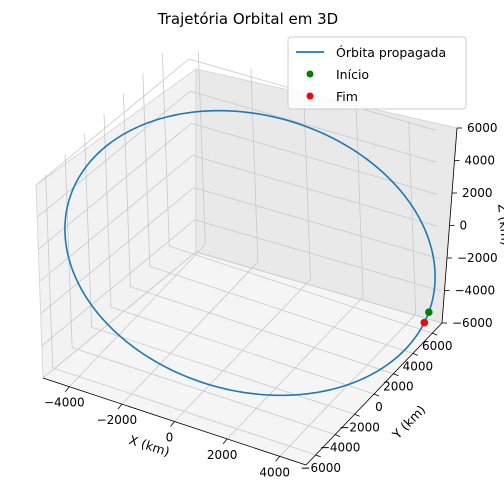 The width and height of the screenshot is (504, 504). What do you see at coordinates (398, 387) in the screenshot?
I see `y-tick-label-4: 2000` at bounding box center [398, 387].